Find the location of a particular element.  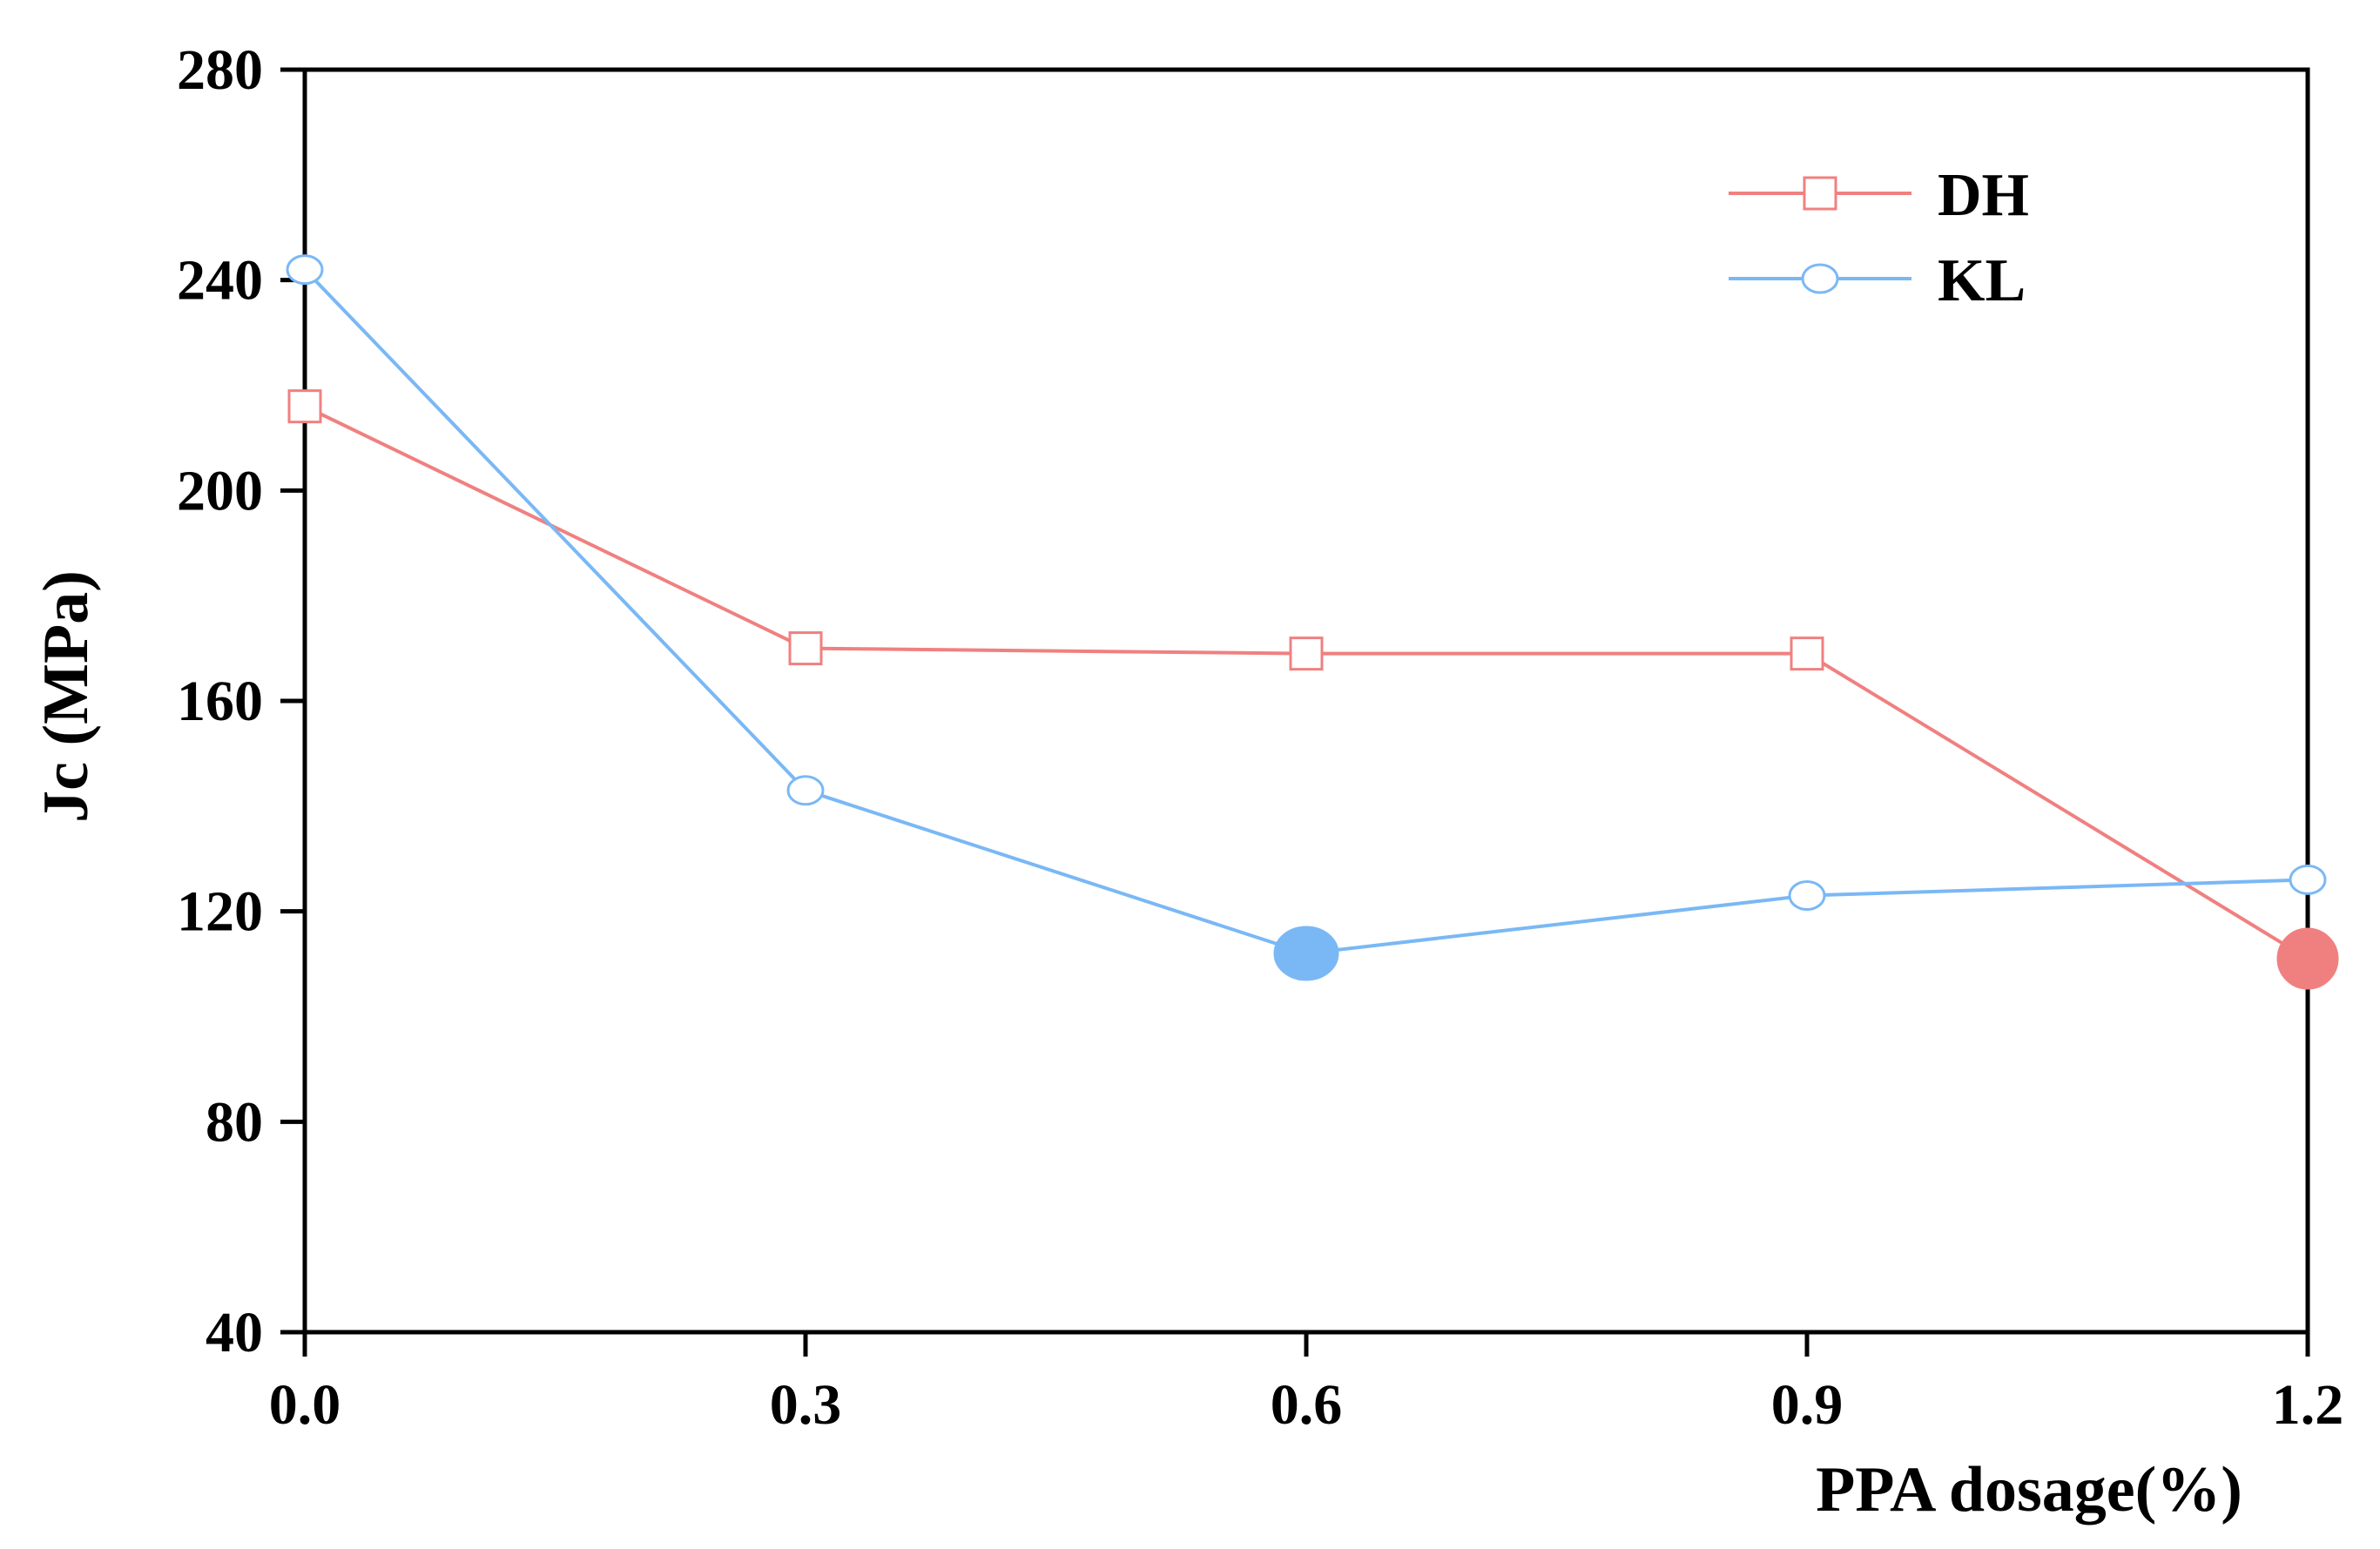

legend-dh-label: DH is located at coordinates (1983, 195).